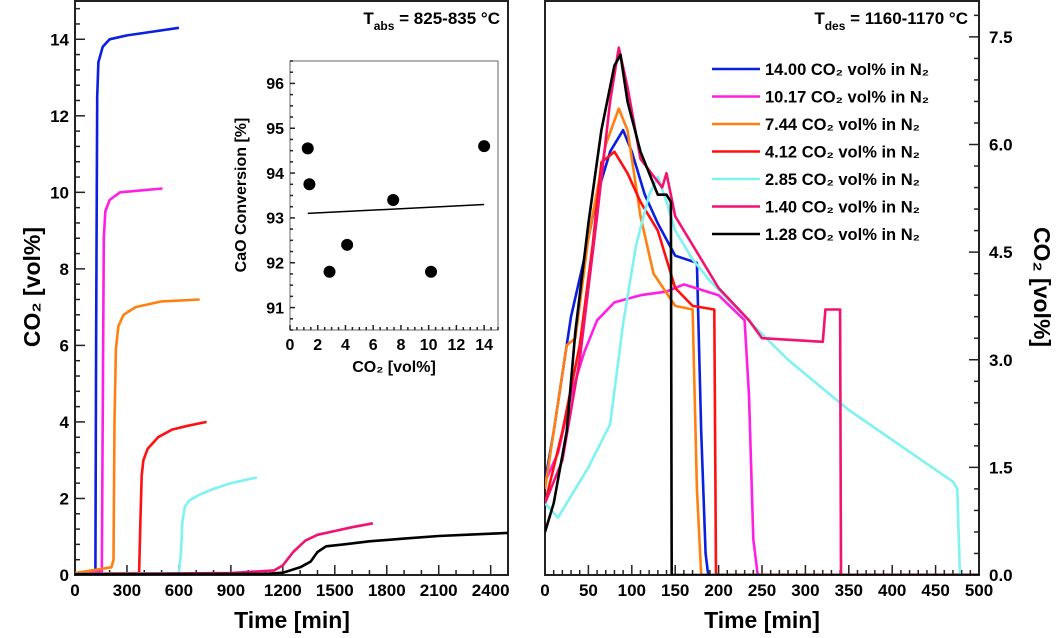  I want to click on legend-label: 14.00 CO₂ vol% in N₂, so click(847, 70).